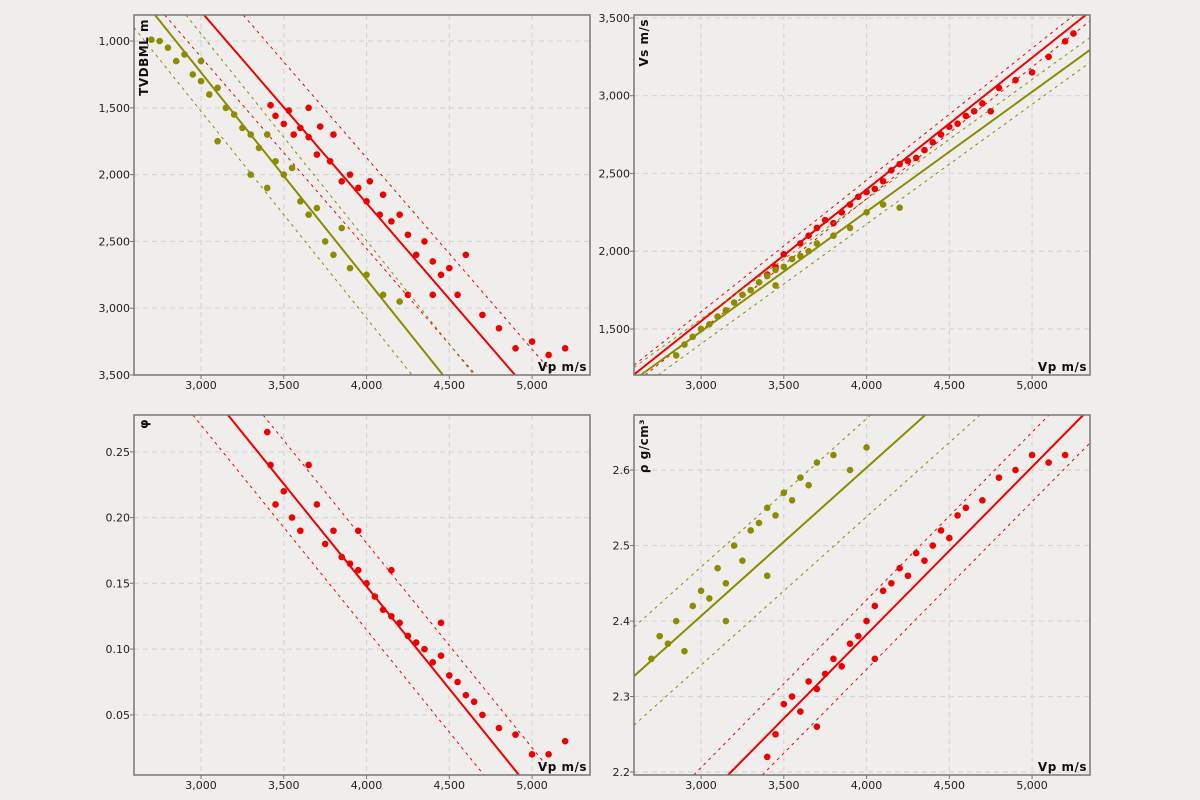  Describe the element at coordinates (532, 785) in the screenshot. I see `x-tick-label: 5,000` at that location.